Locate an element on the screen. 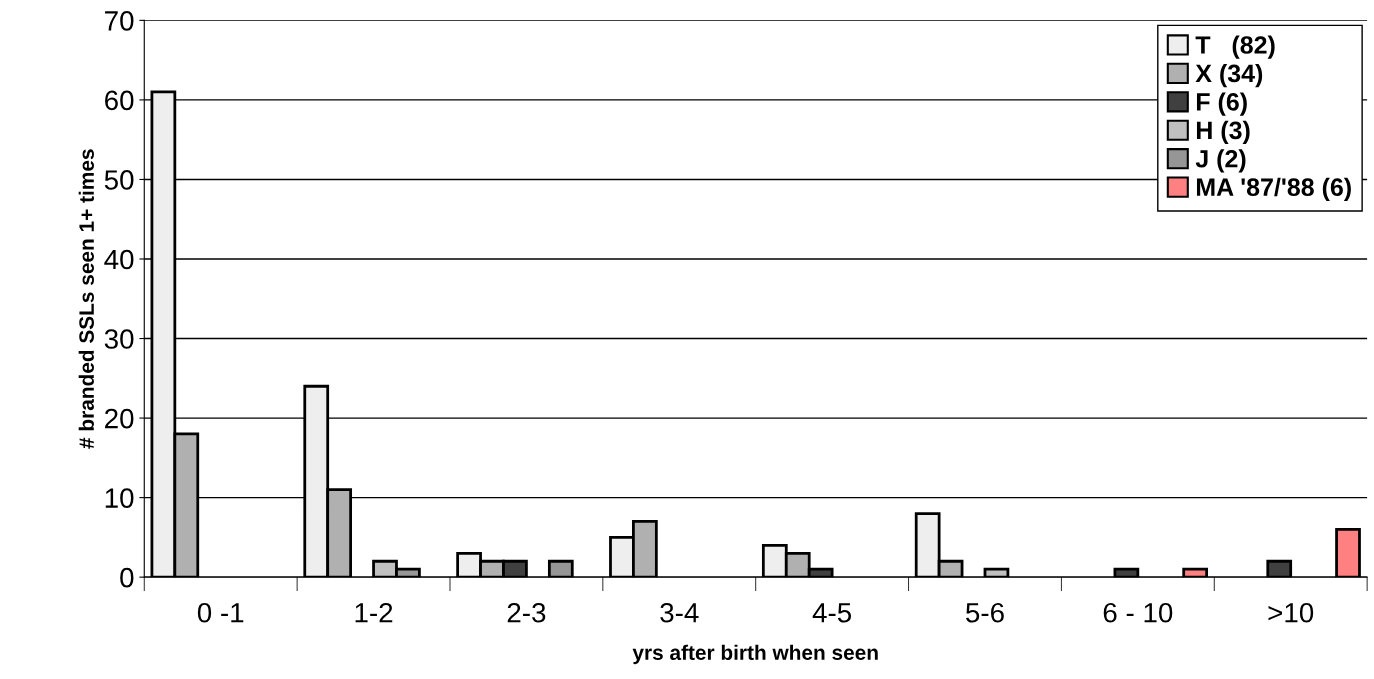 Image resolution: width=1374 pixels, height=679 pixels. legend-label: T (82) is located at coordinates (1235, 47).